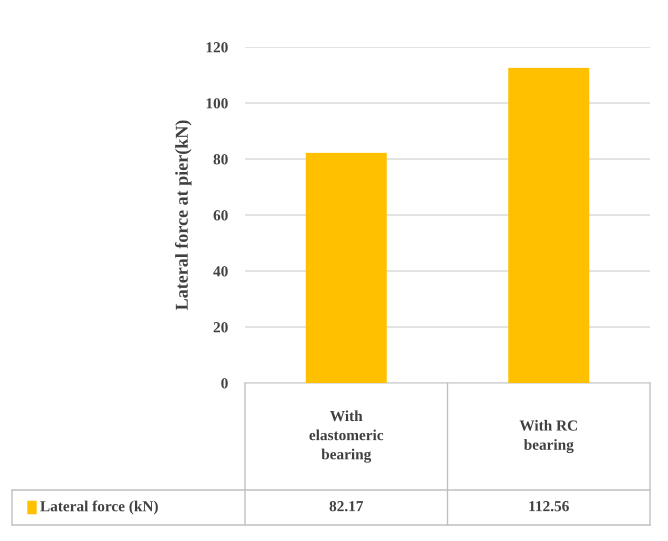 This screenshot has width=668, height=541. I want to click on legend-label: Lateral force (kN), so click(99, 507).